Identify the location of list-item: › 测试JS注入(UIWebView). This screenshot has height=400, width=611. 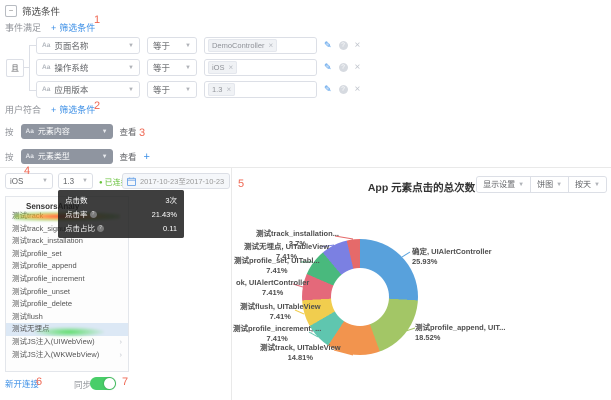
(67, 342).